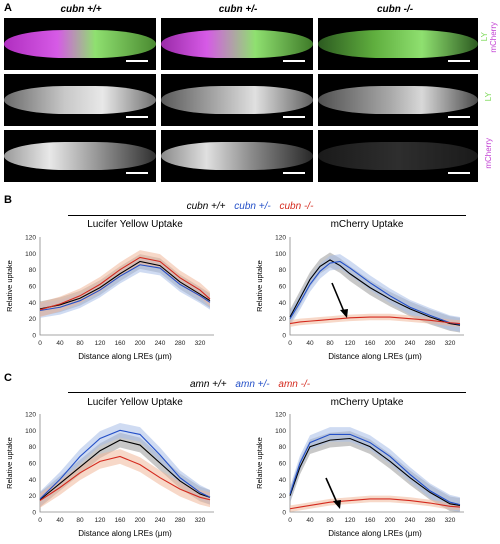 The width and height of the screenshot is (500, 544). I want to click on panel-c-legend: amn +/+ amn +/- amn -/-, so click(250, 384).